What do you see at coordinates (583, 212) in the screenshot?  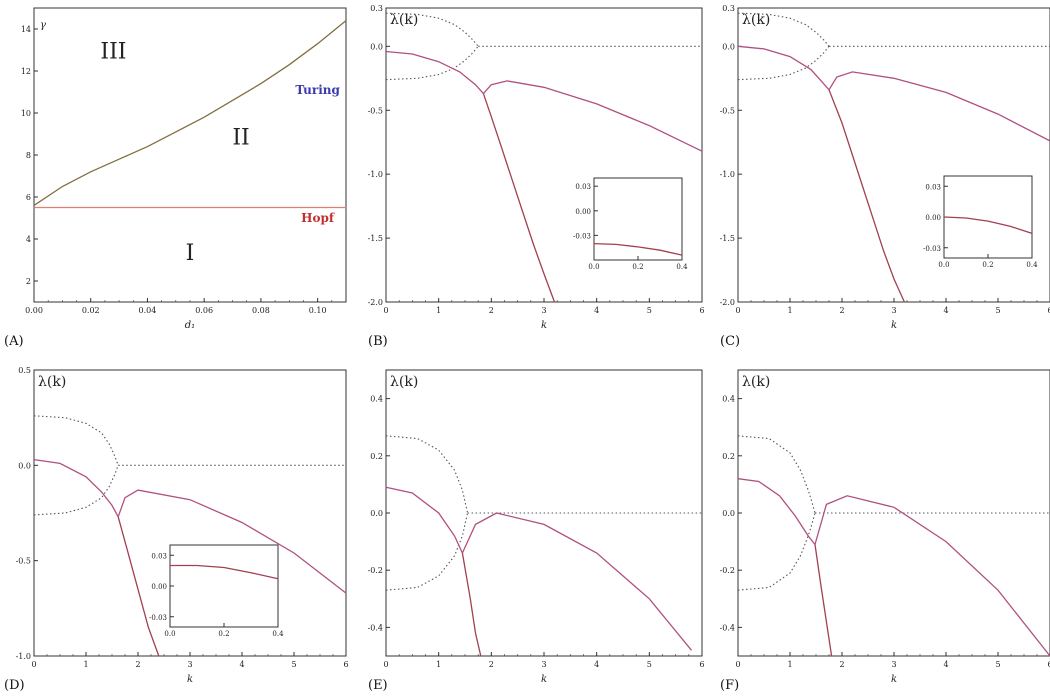 I see `panel-1-inset-ytick-label: 0.00` at bounding box center [583, 212].